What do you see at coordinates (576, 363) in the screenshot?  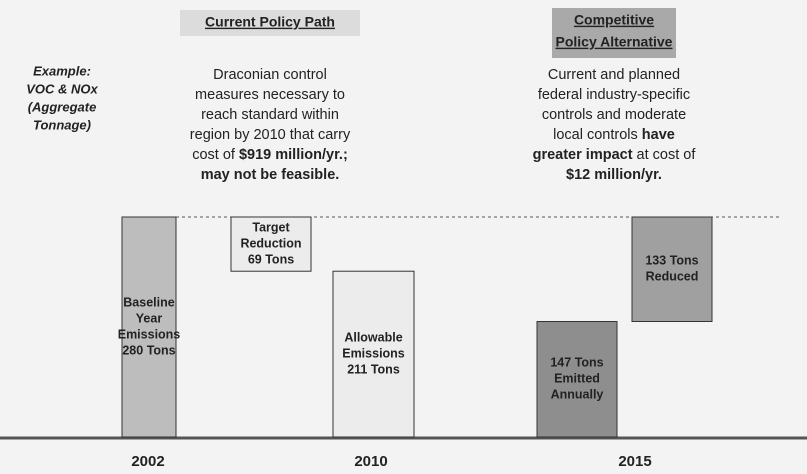 I see `value-label: 147 Tons` at bounding box center [576, 363].